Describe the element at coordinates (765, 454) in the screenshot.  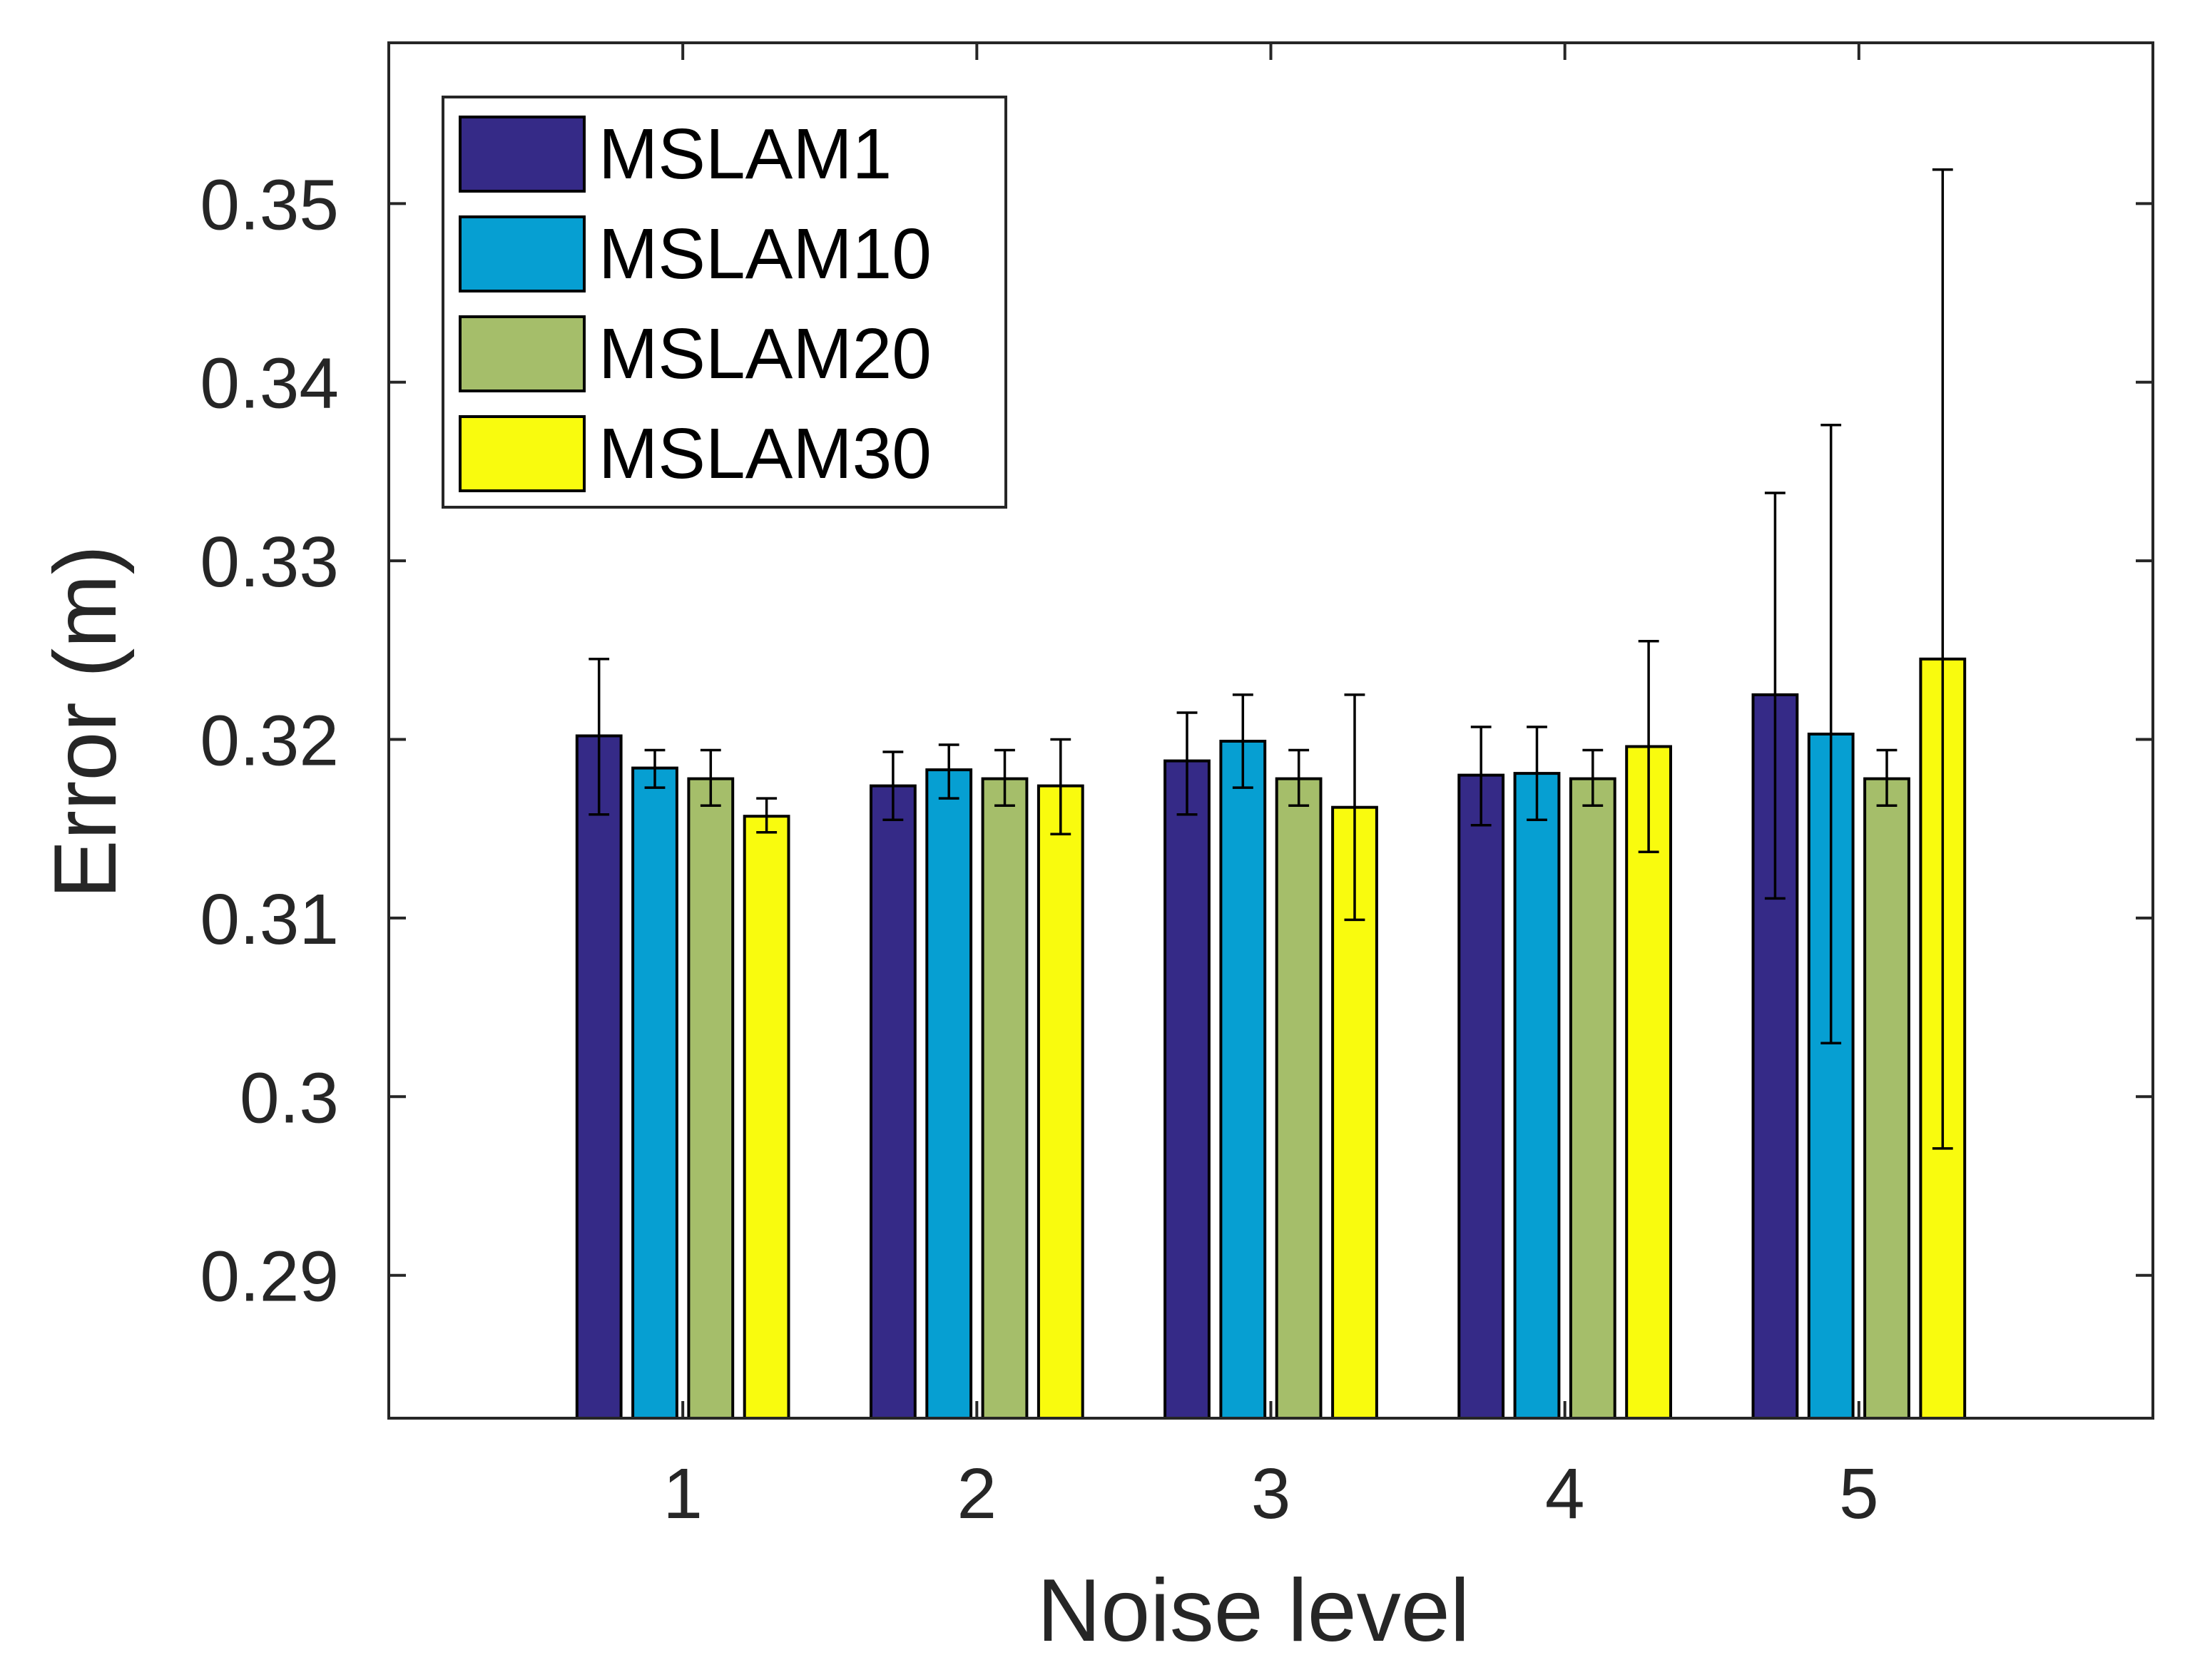
I see `legend-label-mslam30: MSLAM30` at that location.